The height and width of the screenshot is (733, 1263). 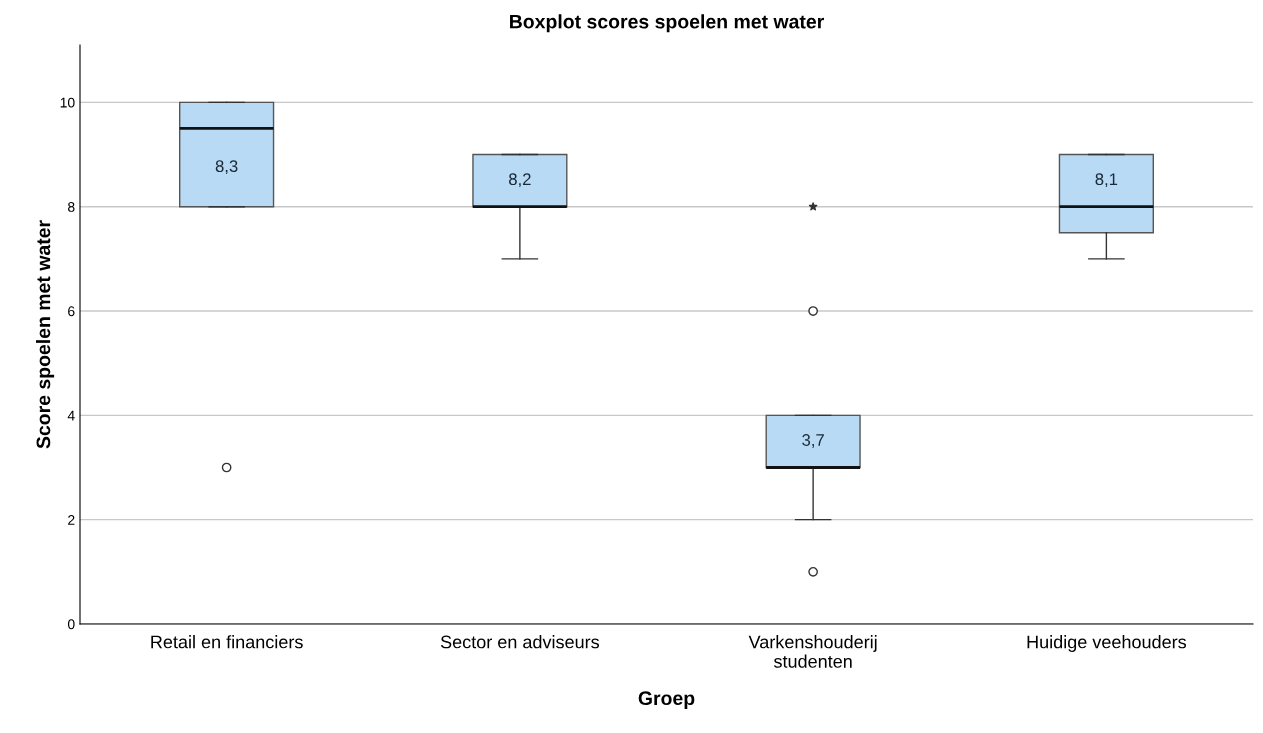 I want to click on y-axis-title: Score spoelen met water, so click(x=45, y=334).